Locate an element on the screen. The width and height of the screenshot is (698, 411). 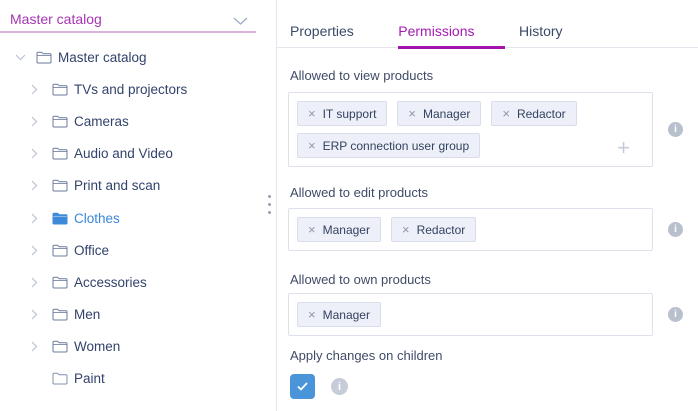
tab-history: History is located at coordinates (540, 31).